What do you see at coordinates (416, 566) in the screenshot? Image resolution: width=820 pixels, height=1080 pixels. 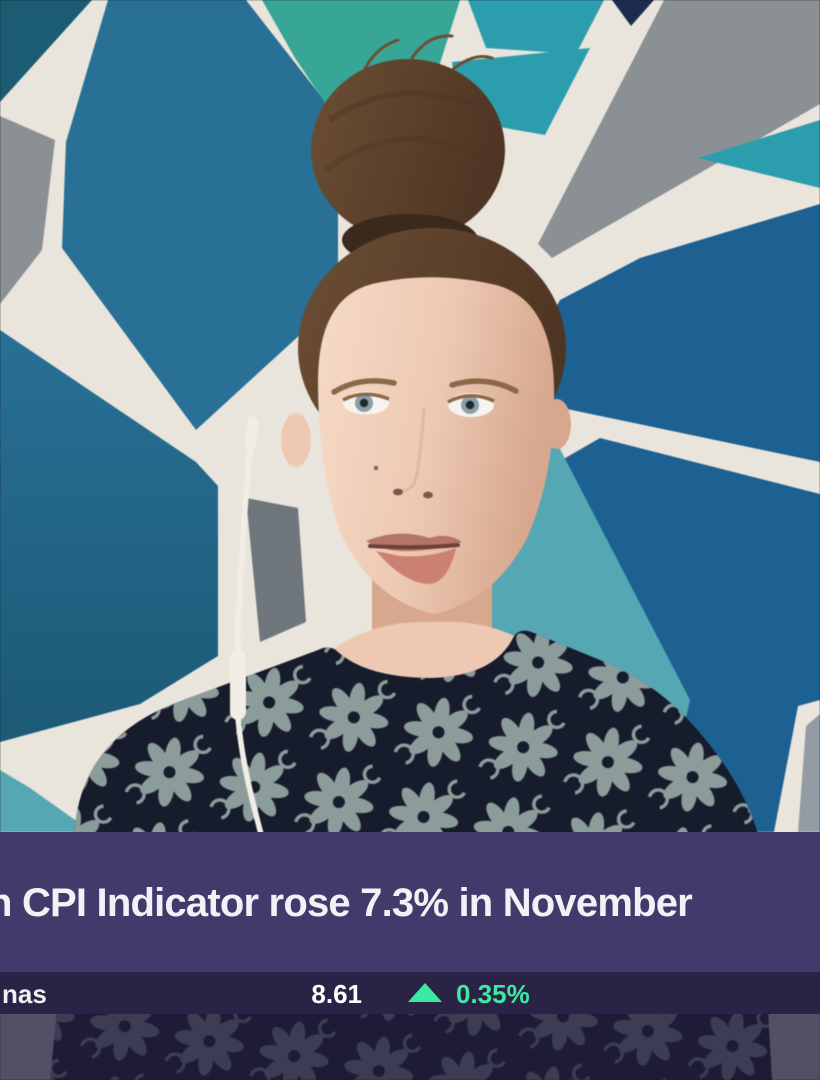 I see `lower-lip` at bounding box center [416, 566].